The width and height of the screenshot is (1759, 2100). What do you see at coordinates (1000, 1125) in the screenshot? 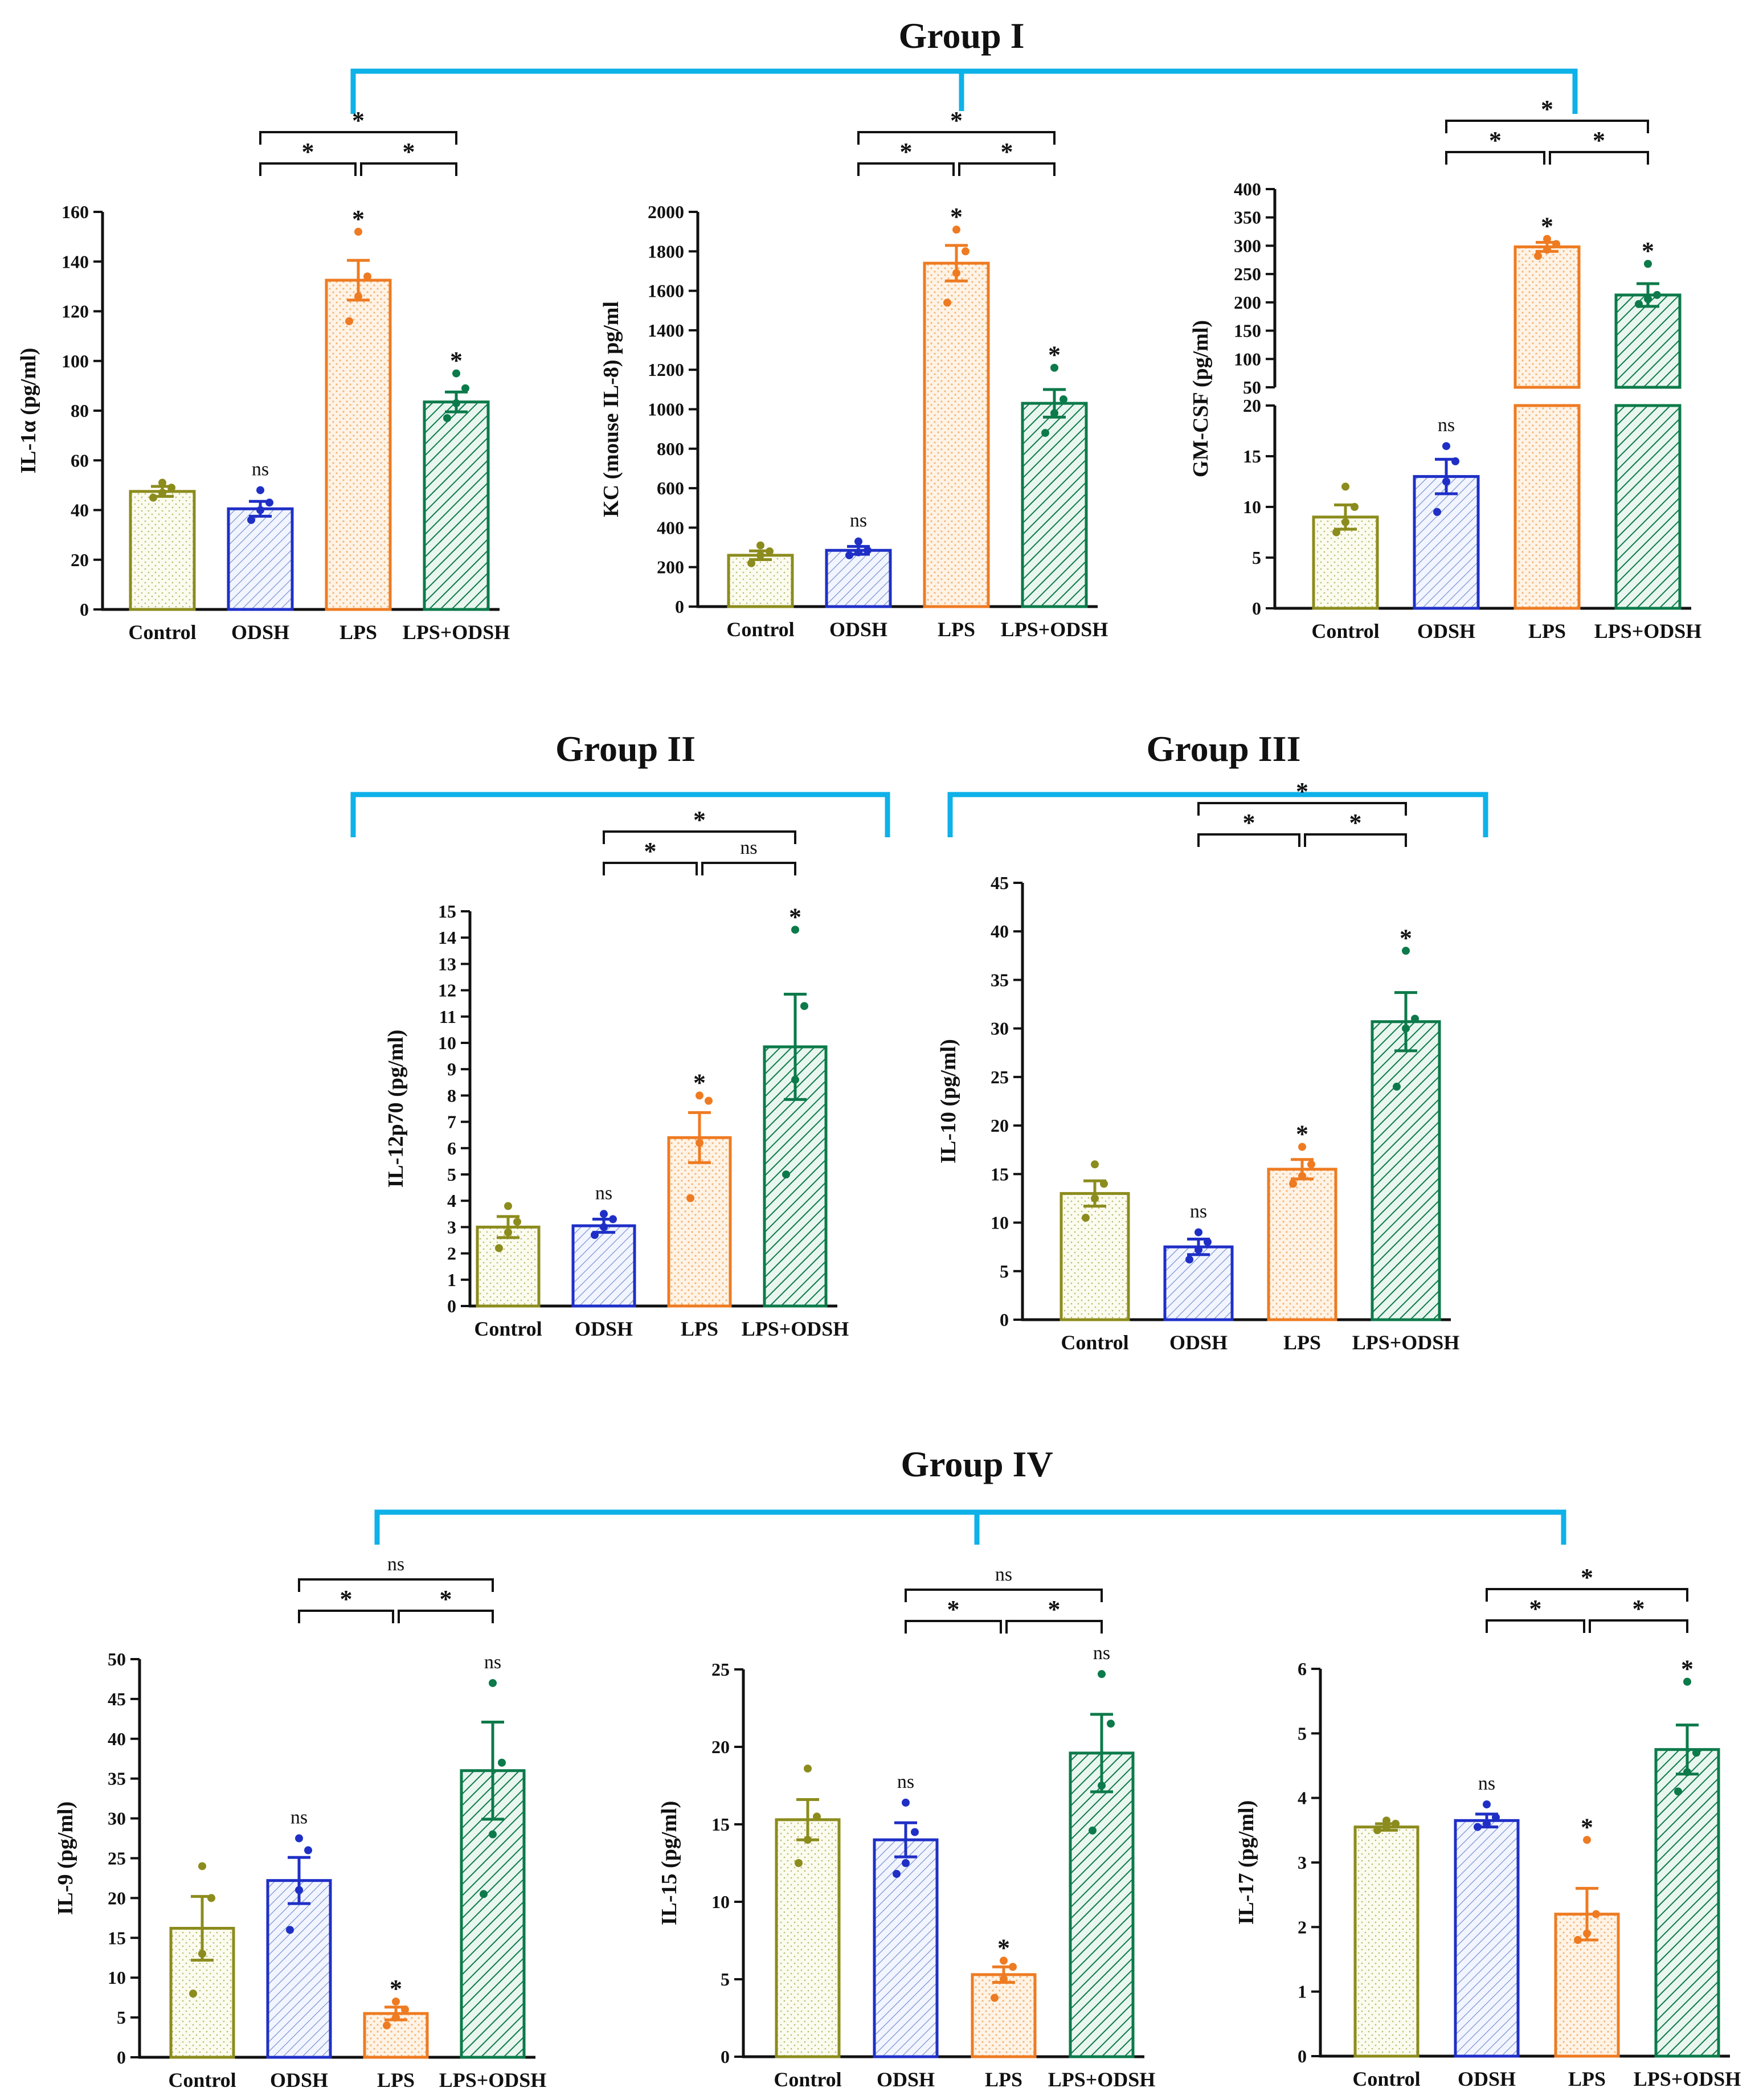
I see `il10-y-tick-label: 20` at bounding box center [1000, 1125].